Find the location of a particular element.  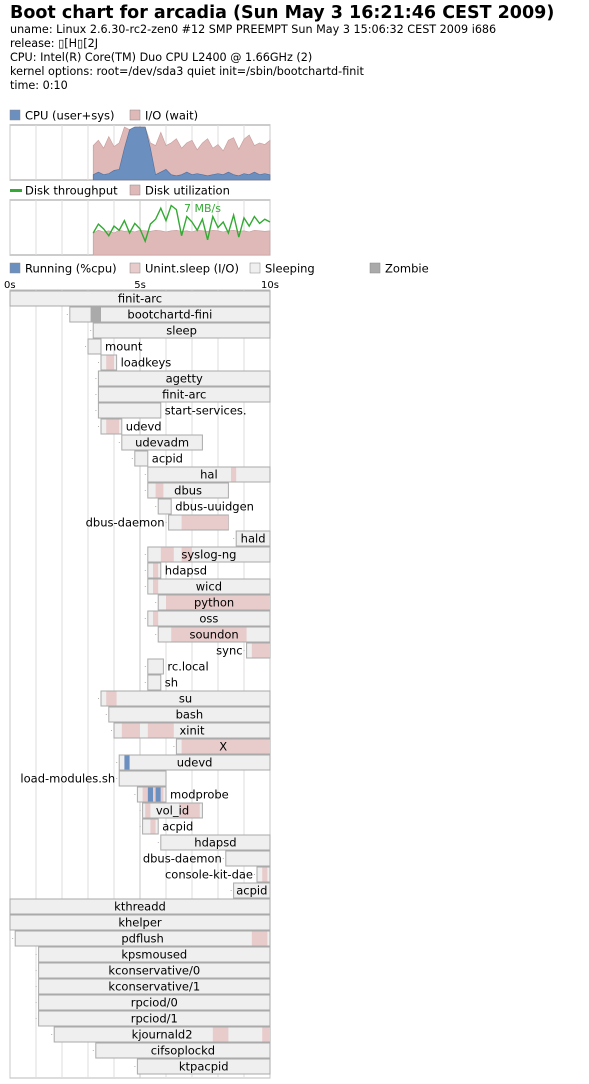

legend-zombie-swatch is located at coordinates (375, 268).